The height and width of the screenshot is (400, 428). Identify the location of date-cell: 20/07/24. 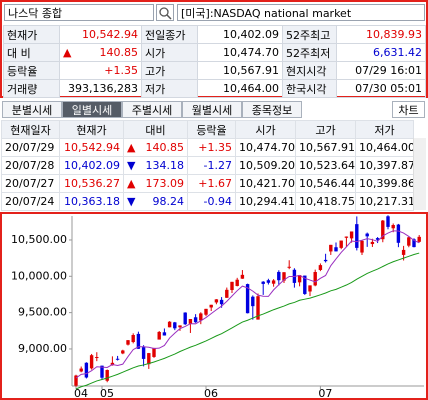
(30, 201).